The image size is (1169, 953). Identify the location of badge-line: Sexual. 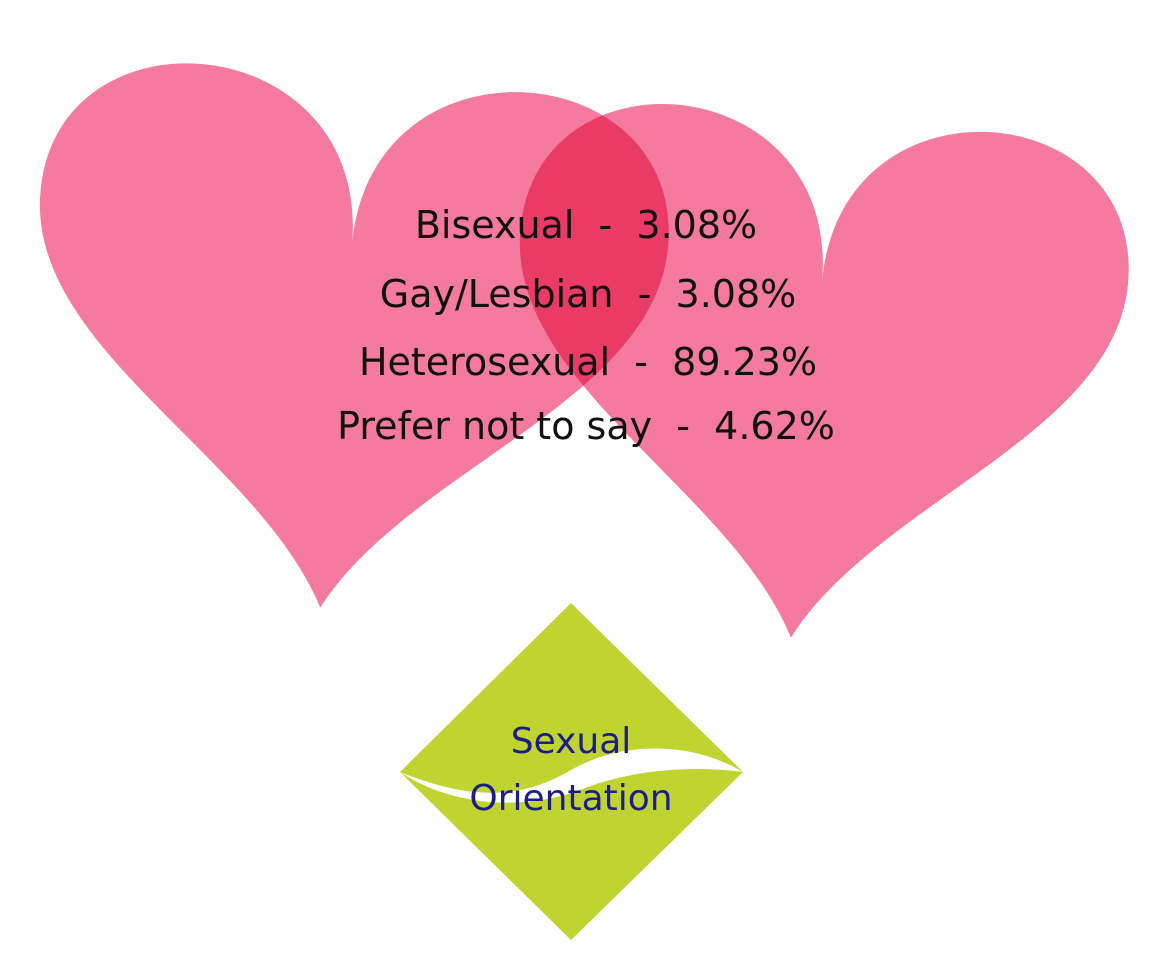
(571, 741).